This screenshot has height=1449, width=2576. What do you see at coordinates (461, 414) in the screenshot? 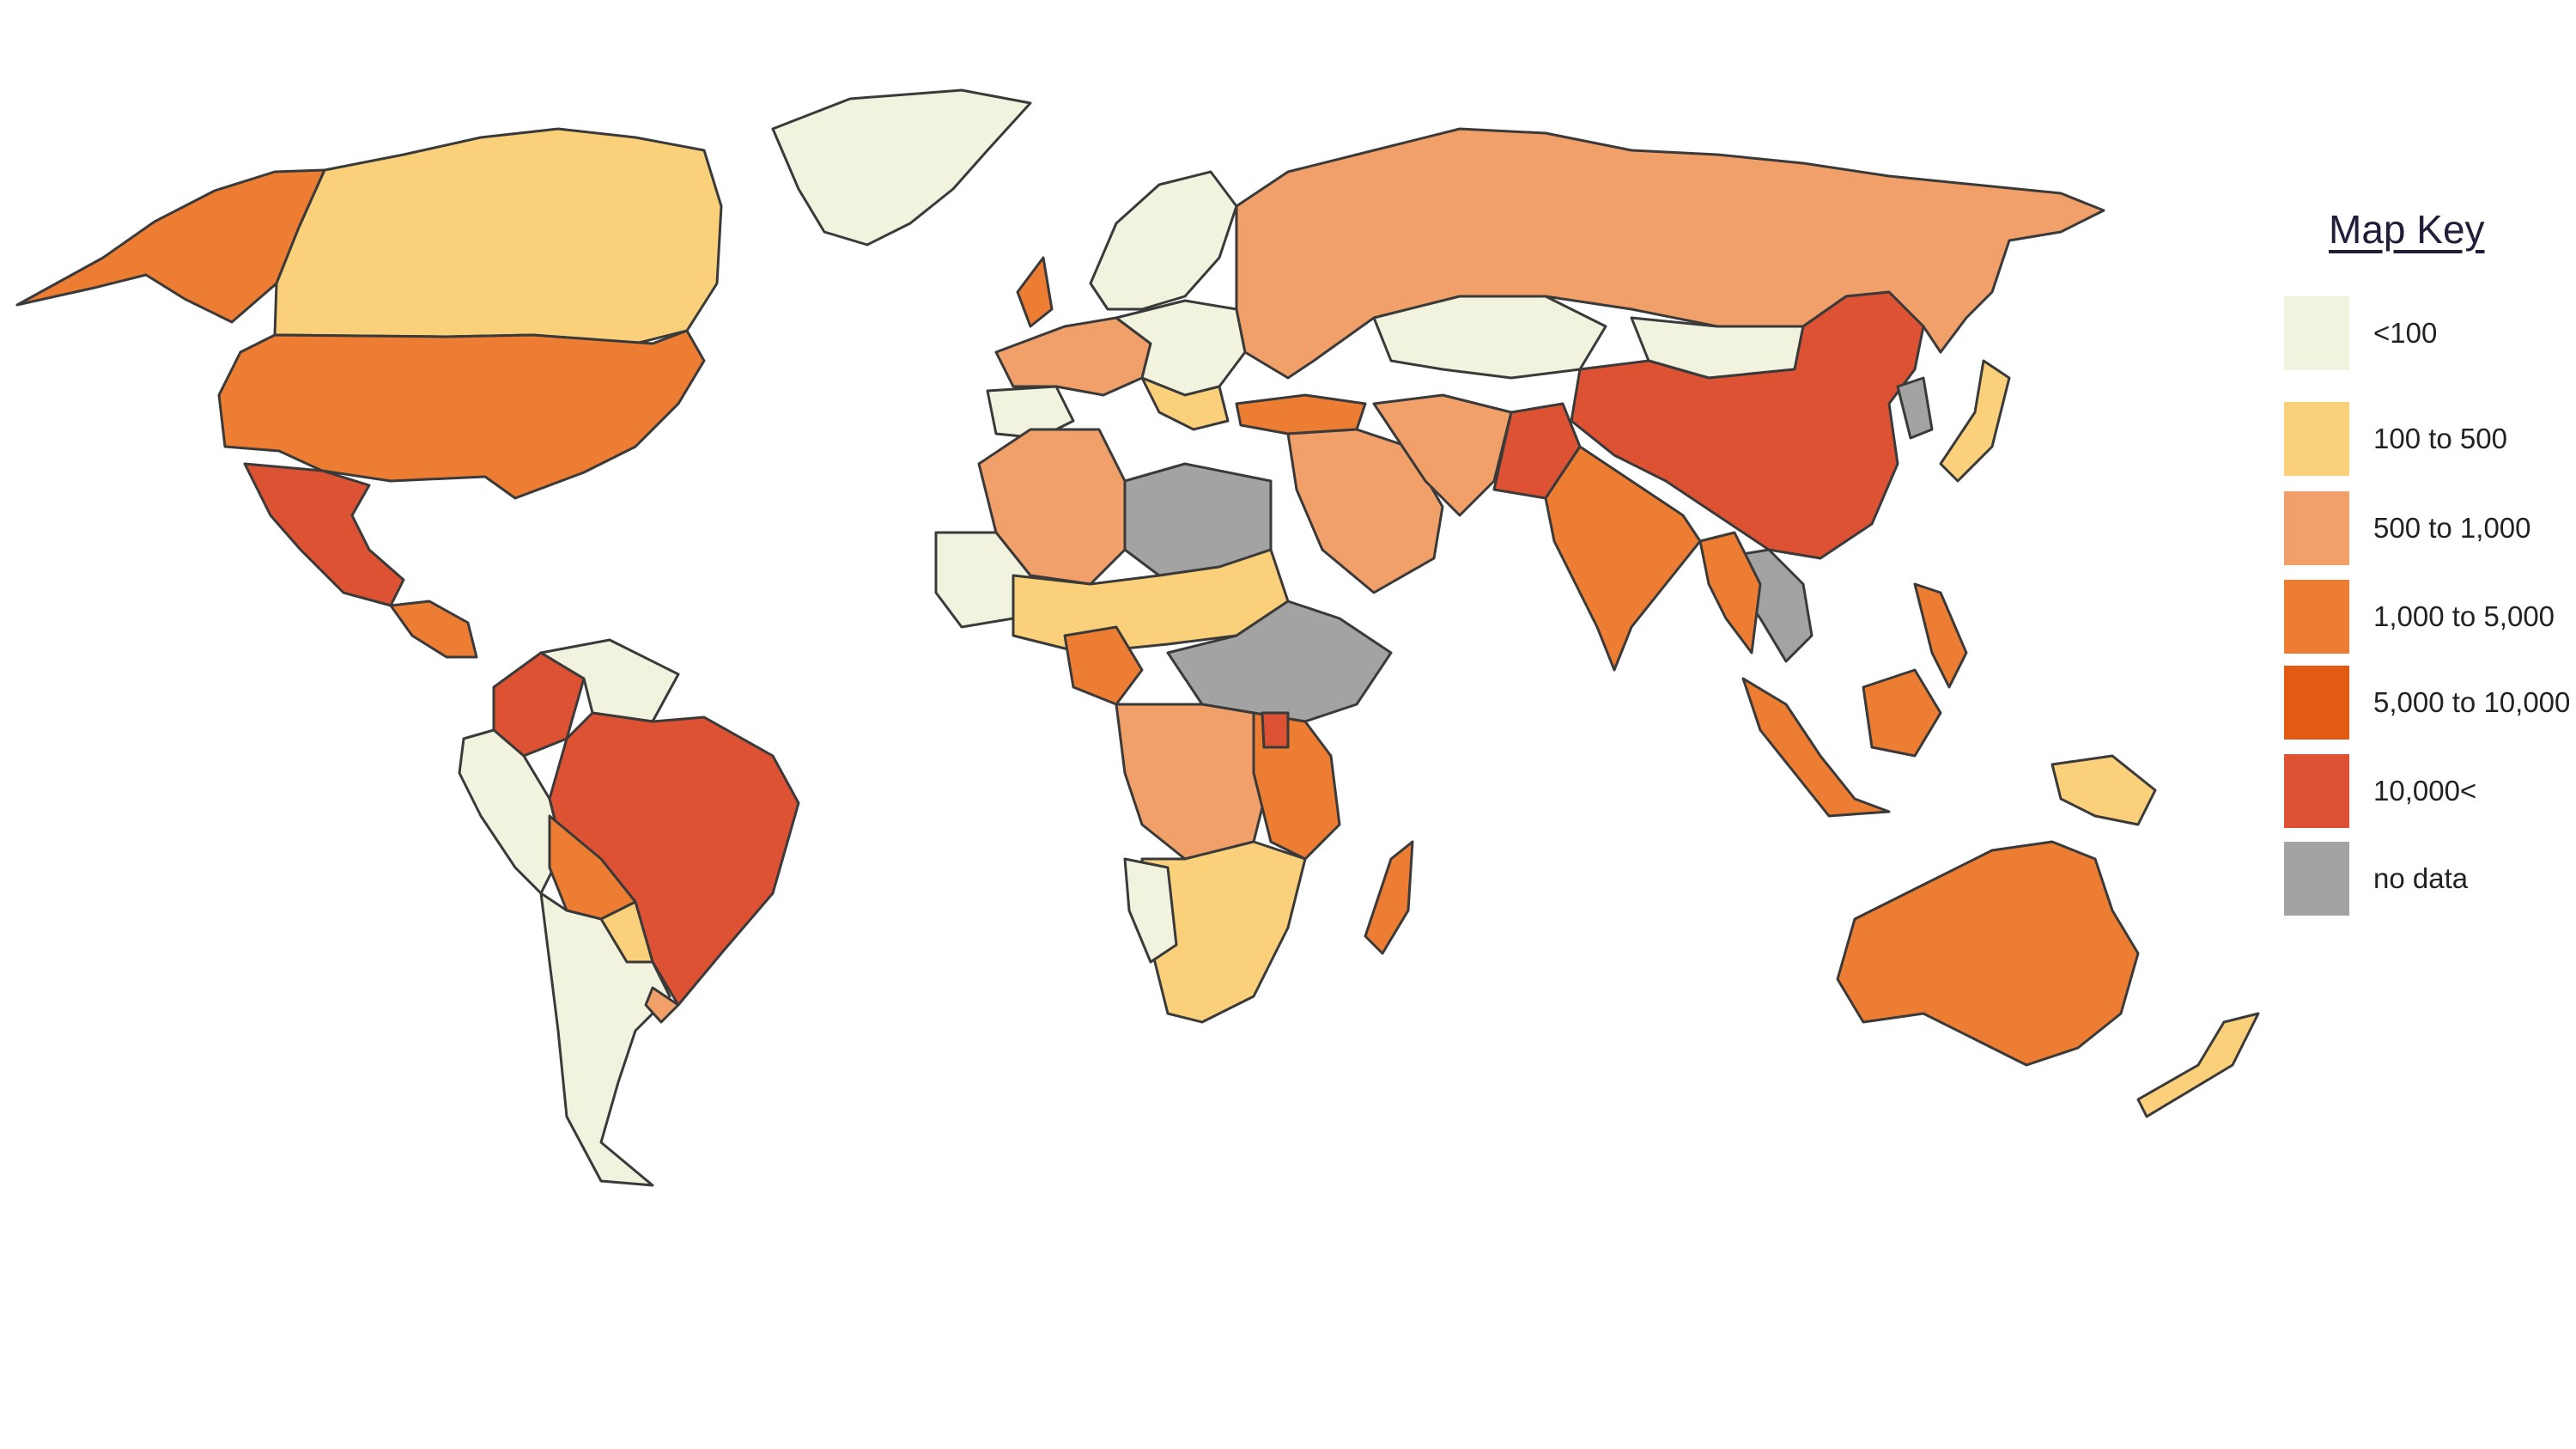
I see `usa-shape` at bounding box center [461, 414].